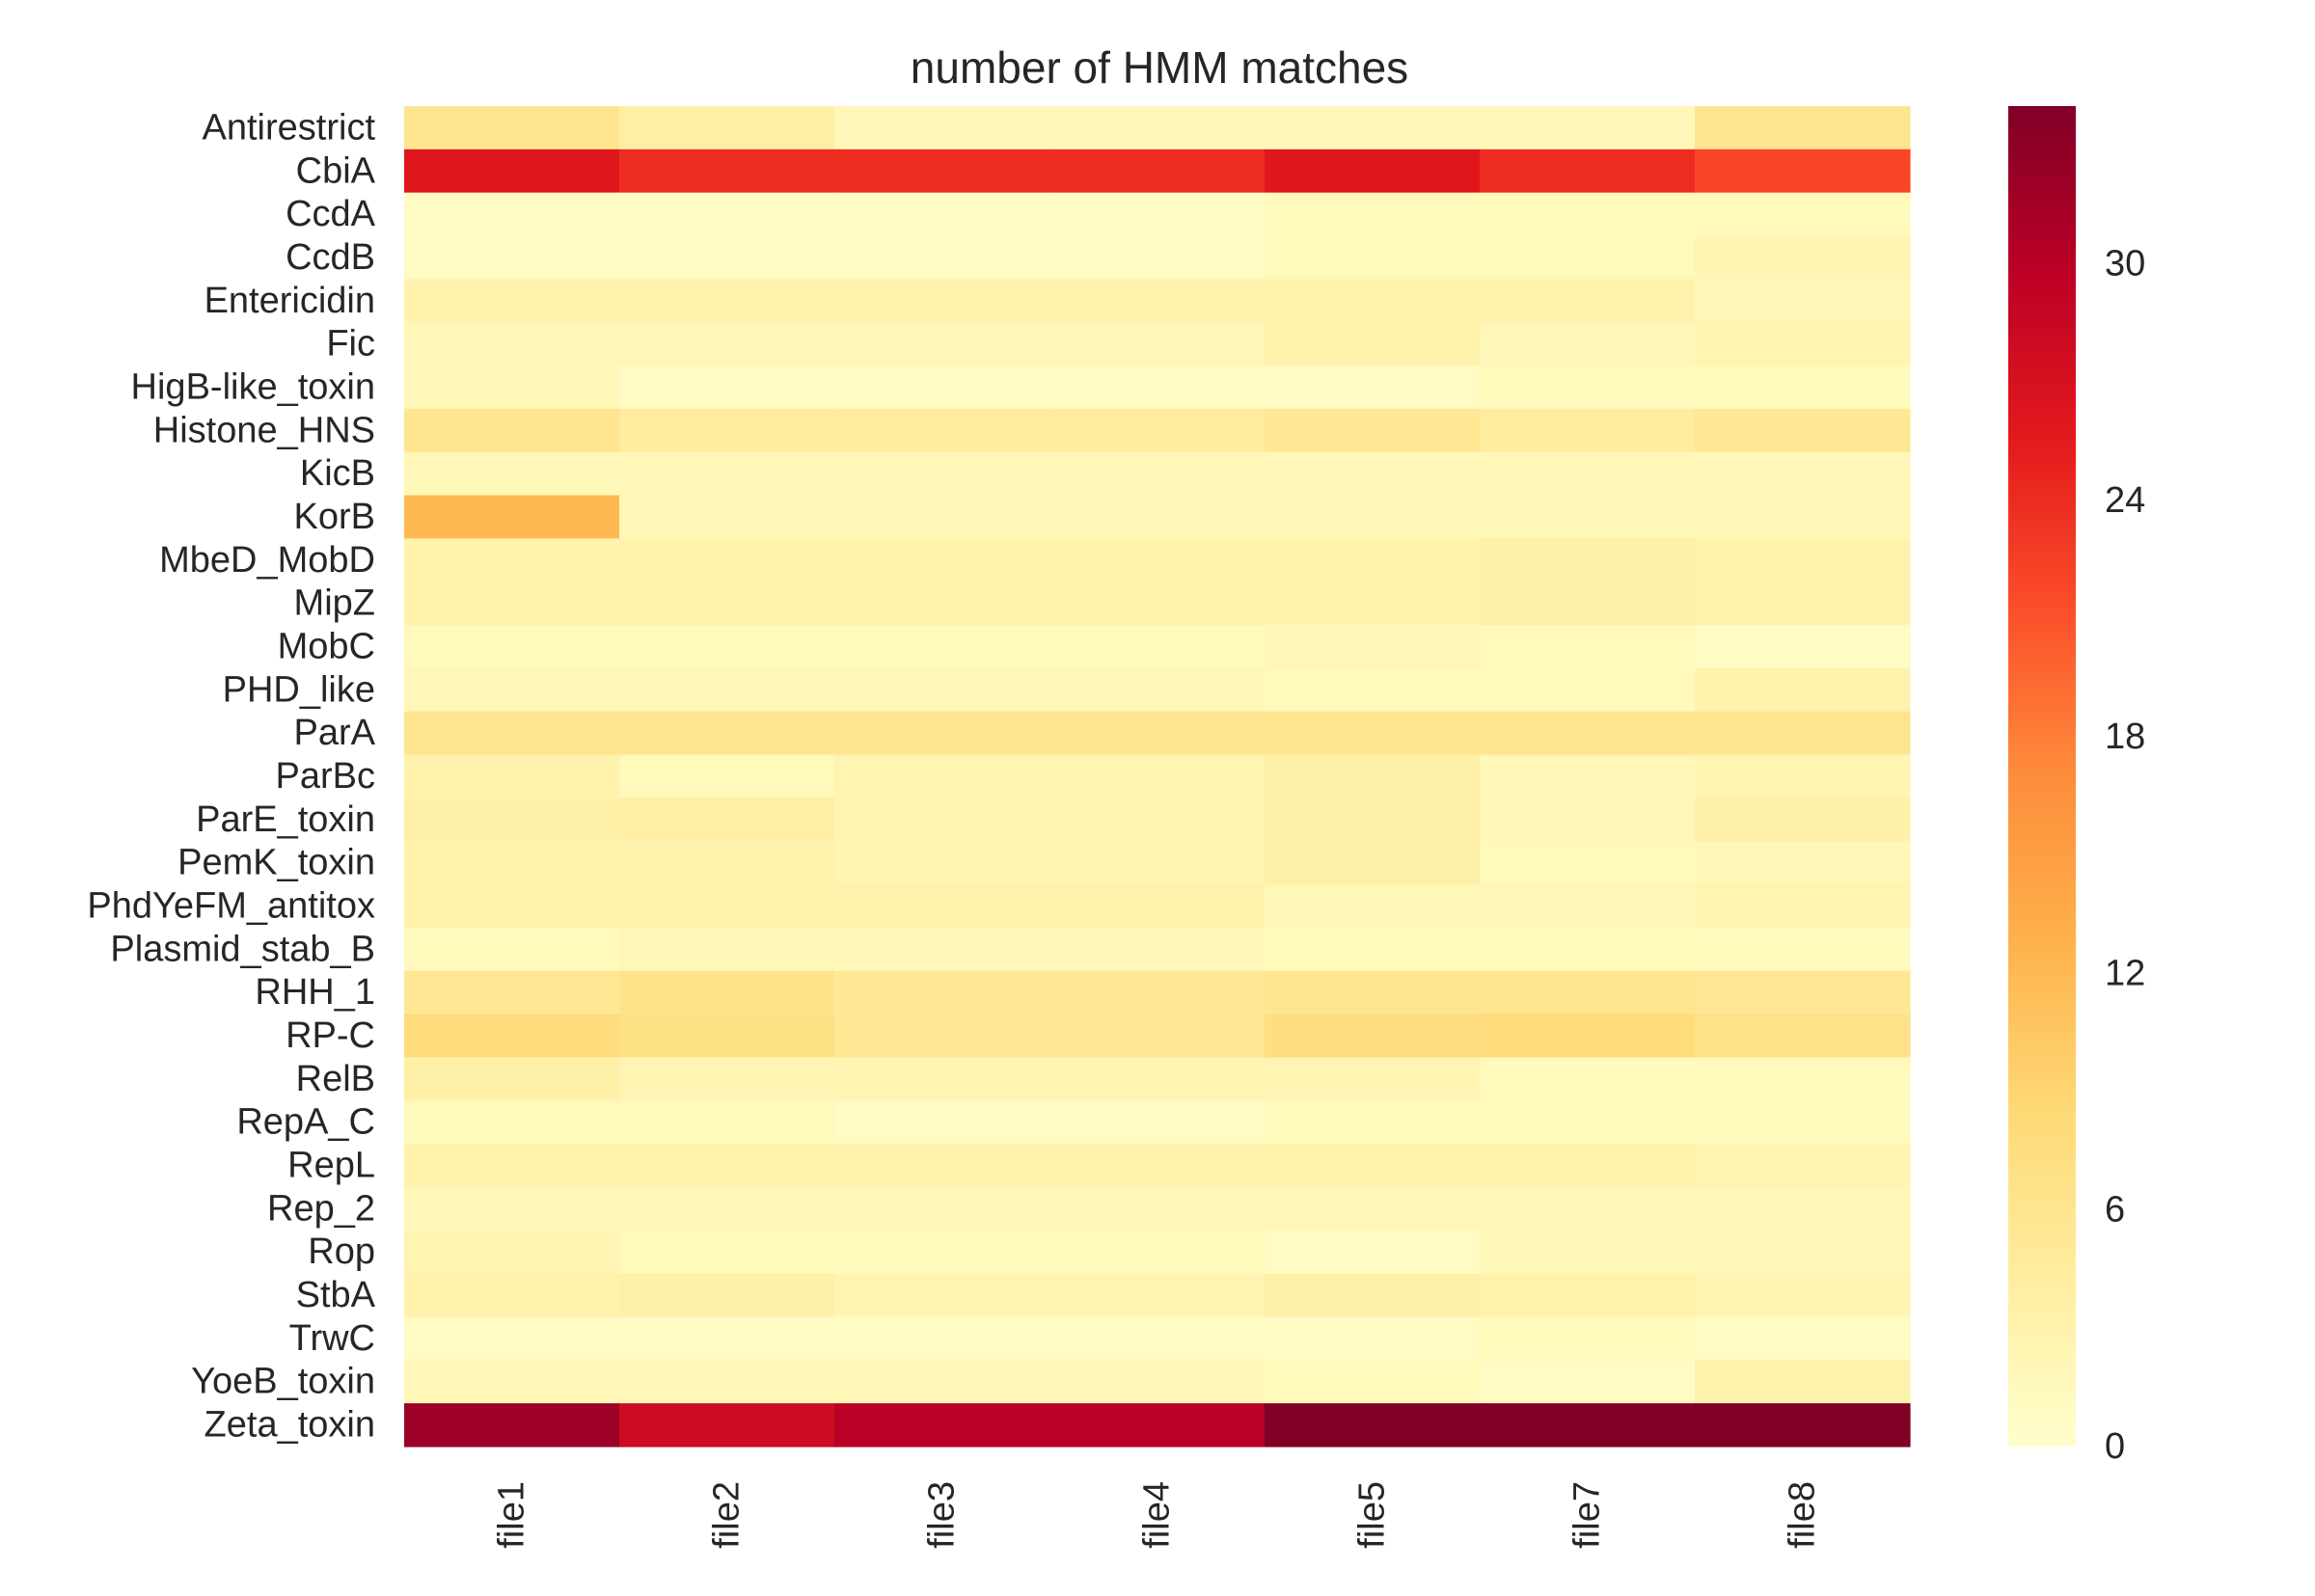 This screenshot has height=1596, width=2315. What do you see at coordinates (1158, 1079) in the screenshot?
I see `heatmap-cell-RelB-file4` at bounding box center [1158, 1079].